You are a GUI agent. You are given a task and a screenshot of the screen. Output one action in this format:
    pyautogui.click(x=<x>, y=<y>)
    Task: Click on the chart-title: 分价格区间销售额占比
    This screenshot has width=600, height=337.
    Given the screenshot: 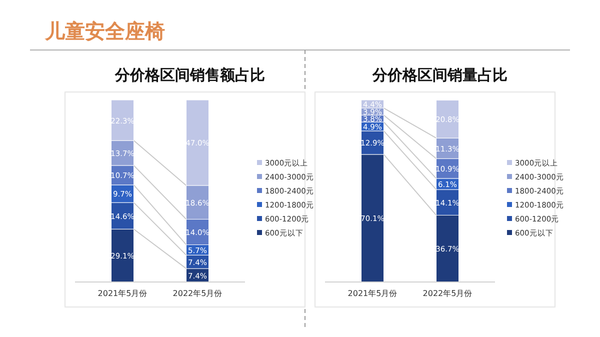 What is the action you would take?
    pyautogui.click(x=189, y=75)
    